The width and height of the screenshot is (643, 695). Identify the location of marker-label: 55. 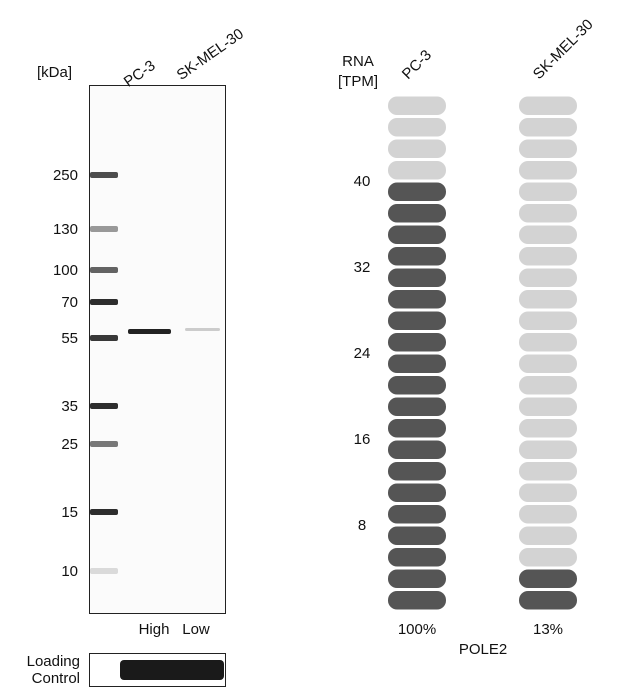
(69, 338).